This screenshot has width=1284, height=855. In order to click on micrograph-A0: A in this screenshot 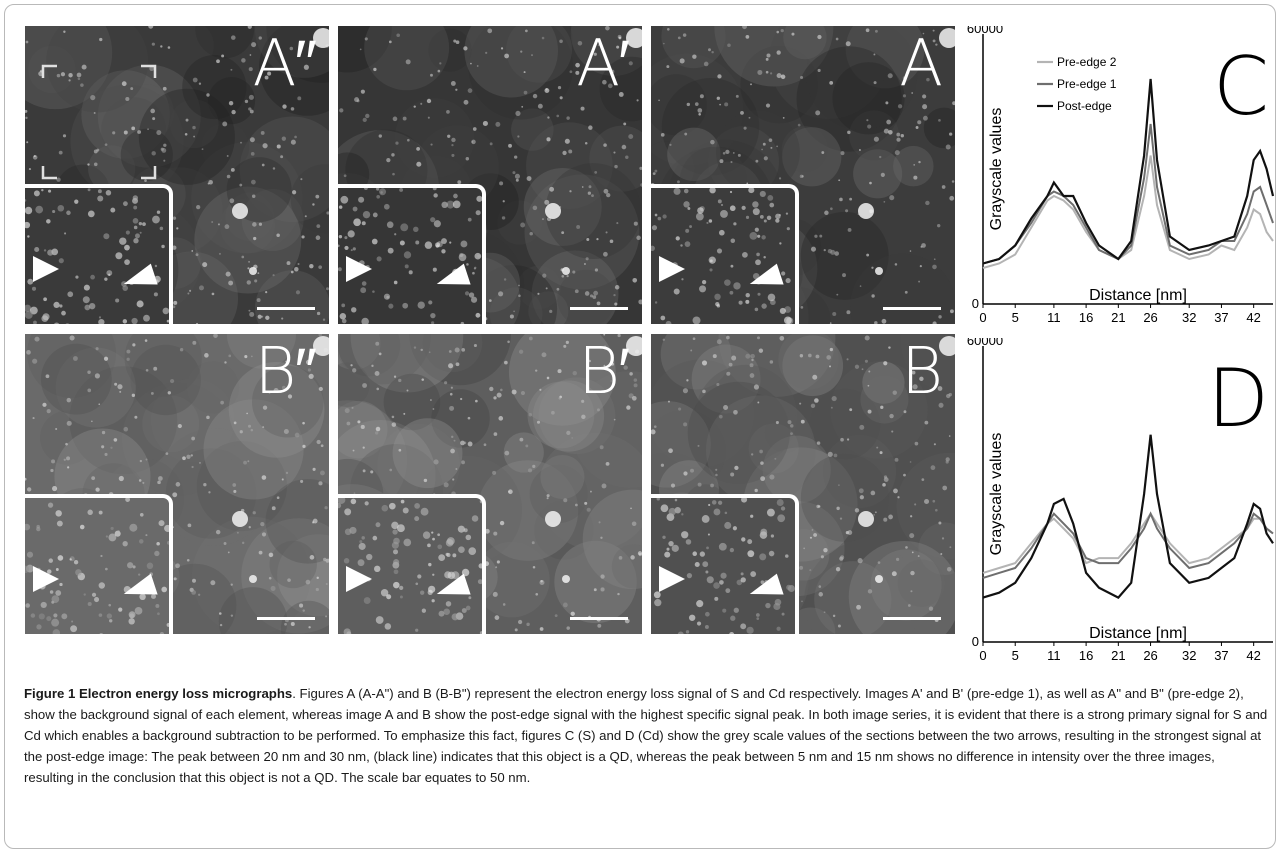, I will do `click(803, 175)`.